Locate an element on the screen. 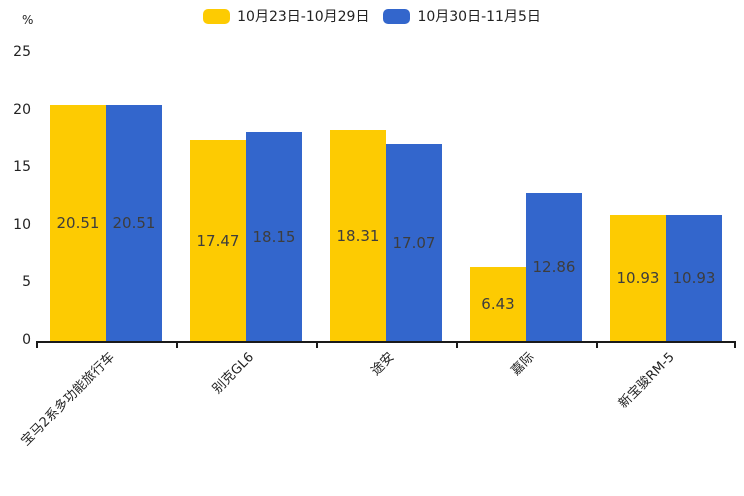  y-tick-label: 20 is located at coordinates (22, 109).